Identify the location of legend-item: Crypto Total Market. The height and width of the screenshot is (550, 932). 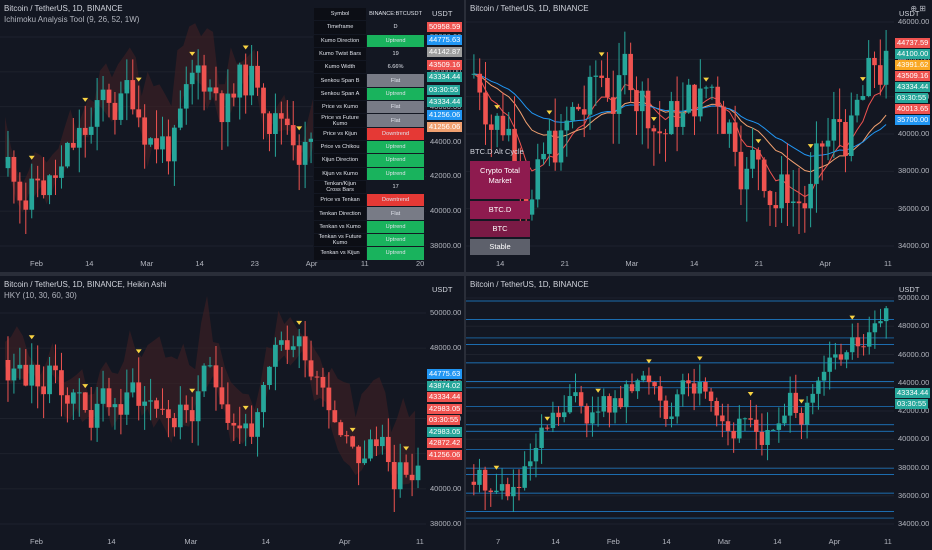
(500, 180).